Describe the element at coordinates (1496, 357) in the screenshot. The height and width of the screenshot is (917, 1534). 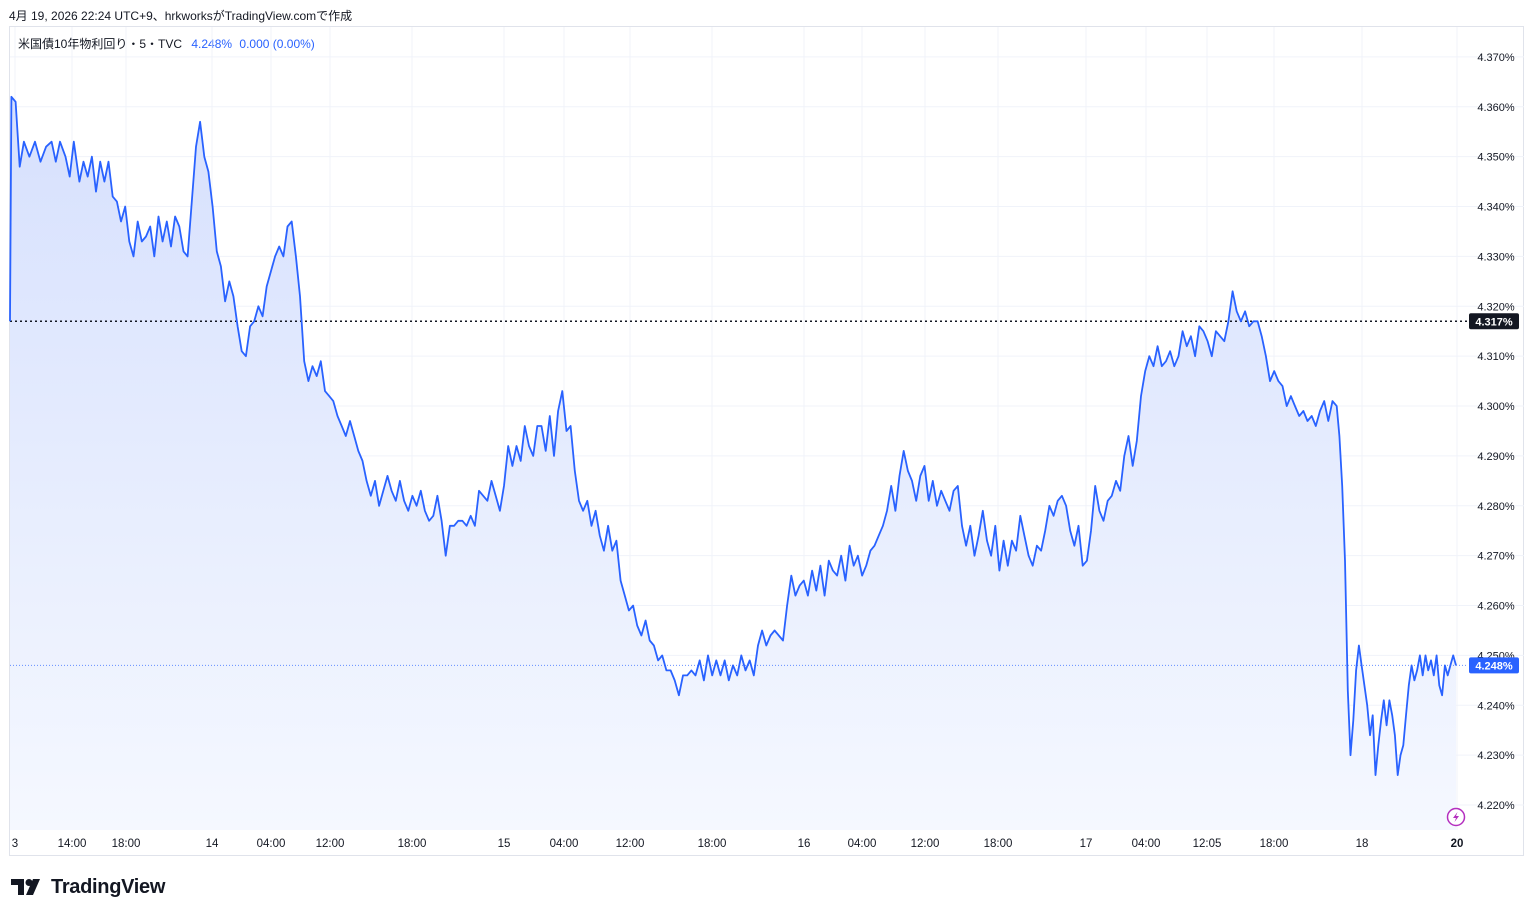
I see `y-tick-label: 4.310%` at that location.